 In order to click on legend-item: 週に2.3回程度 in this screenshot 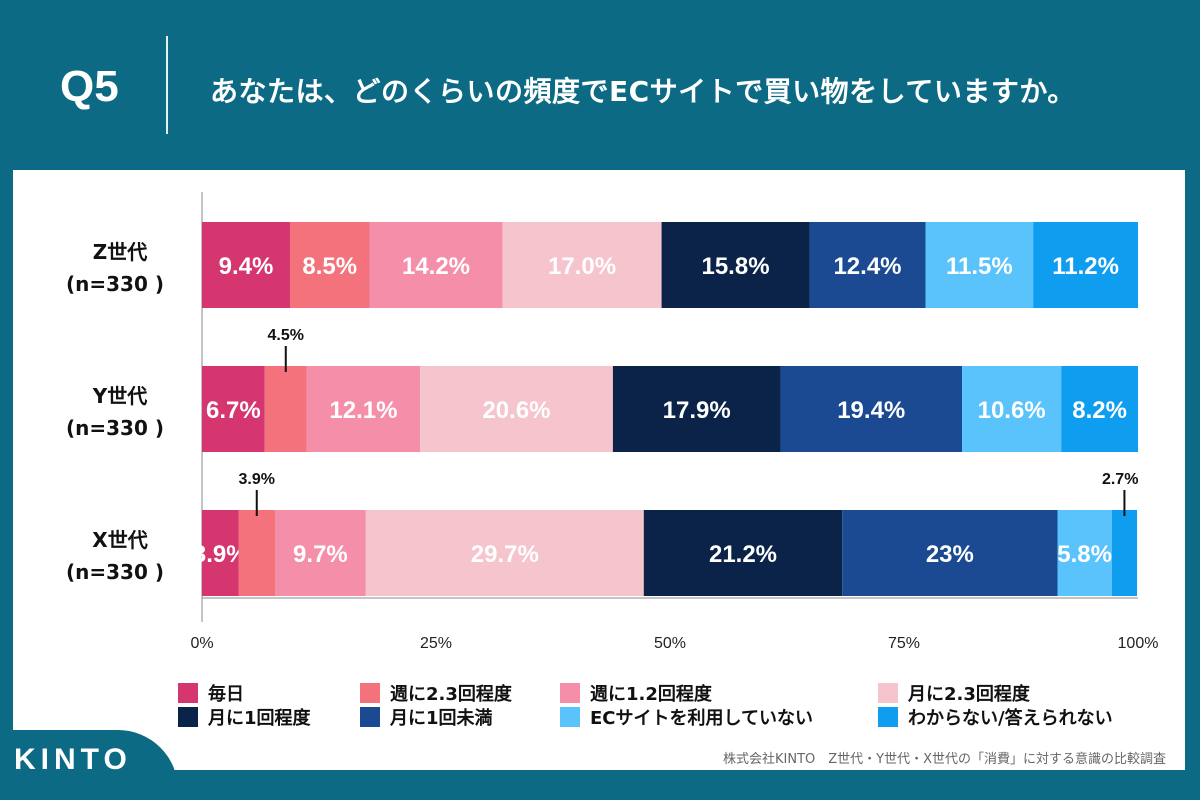, I will do `click(436, 693)`.